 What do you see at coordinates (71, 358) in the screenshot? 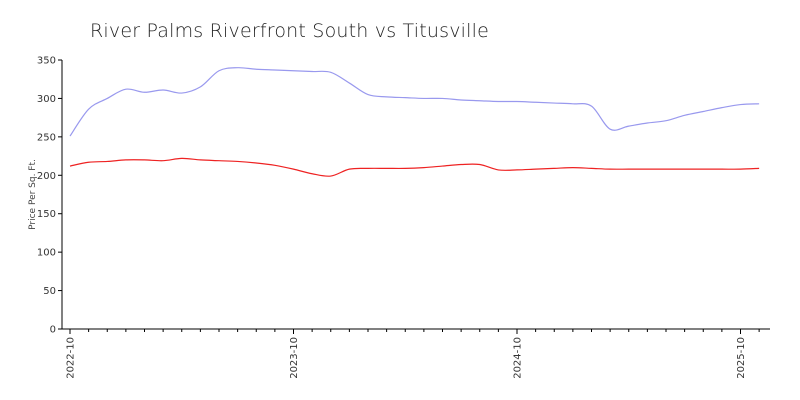
I see `x-tick-label: 2022-10` at bounding box center [71, 358].